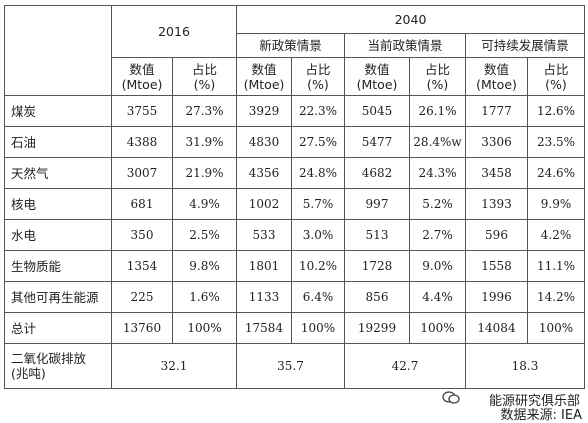 Image resolution: width=588 pixels, height=423 pixels. I want to click on value-cell: 19299, so click(377, 328).